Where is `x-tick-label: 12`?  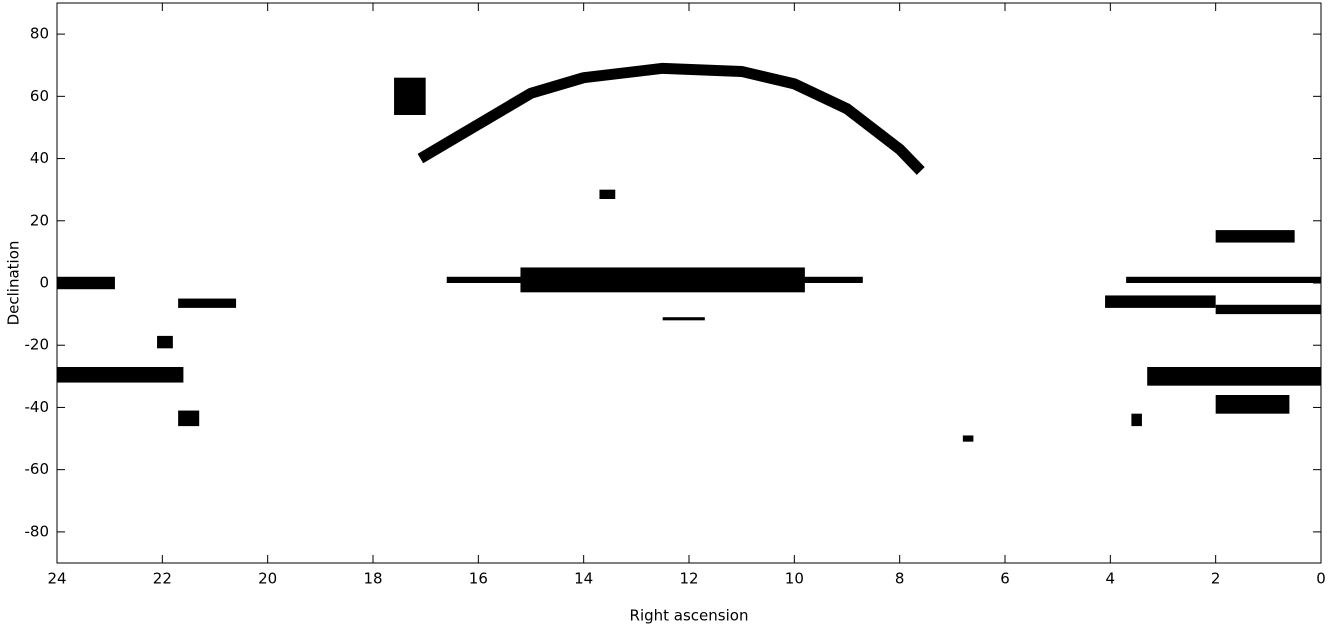 x-tick-label: 12 is located at coordinates (688, 579).